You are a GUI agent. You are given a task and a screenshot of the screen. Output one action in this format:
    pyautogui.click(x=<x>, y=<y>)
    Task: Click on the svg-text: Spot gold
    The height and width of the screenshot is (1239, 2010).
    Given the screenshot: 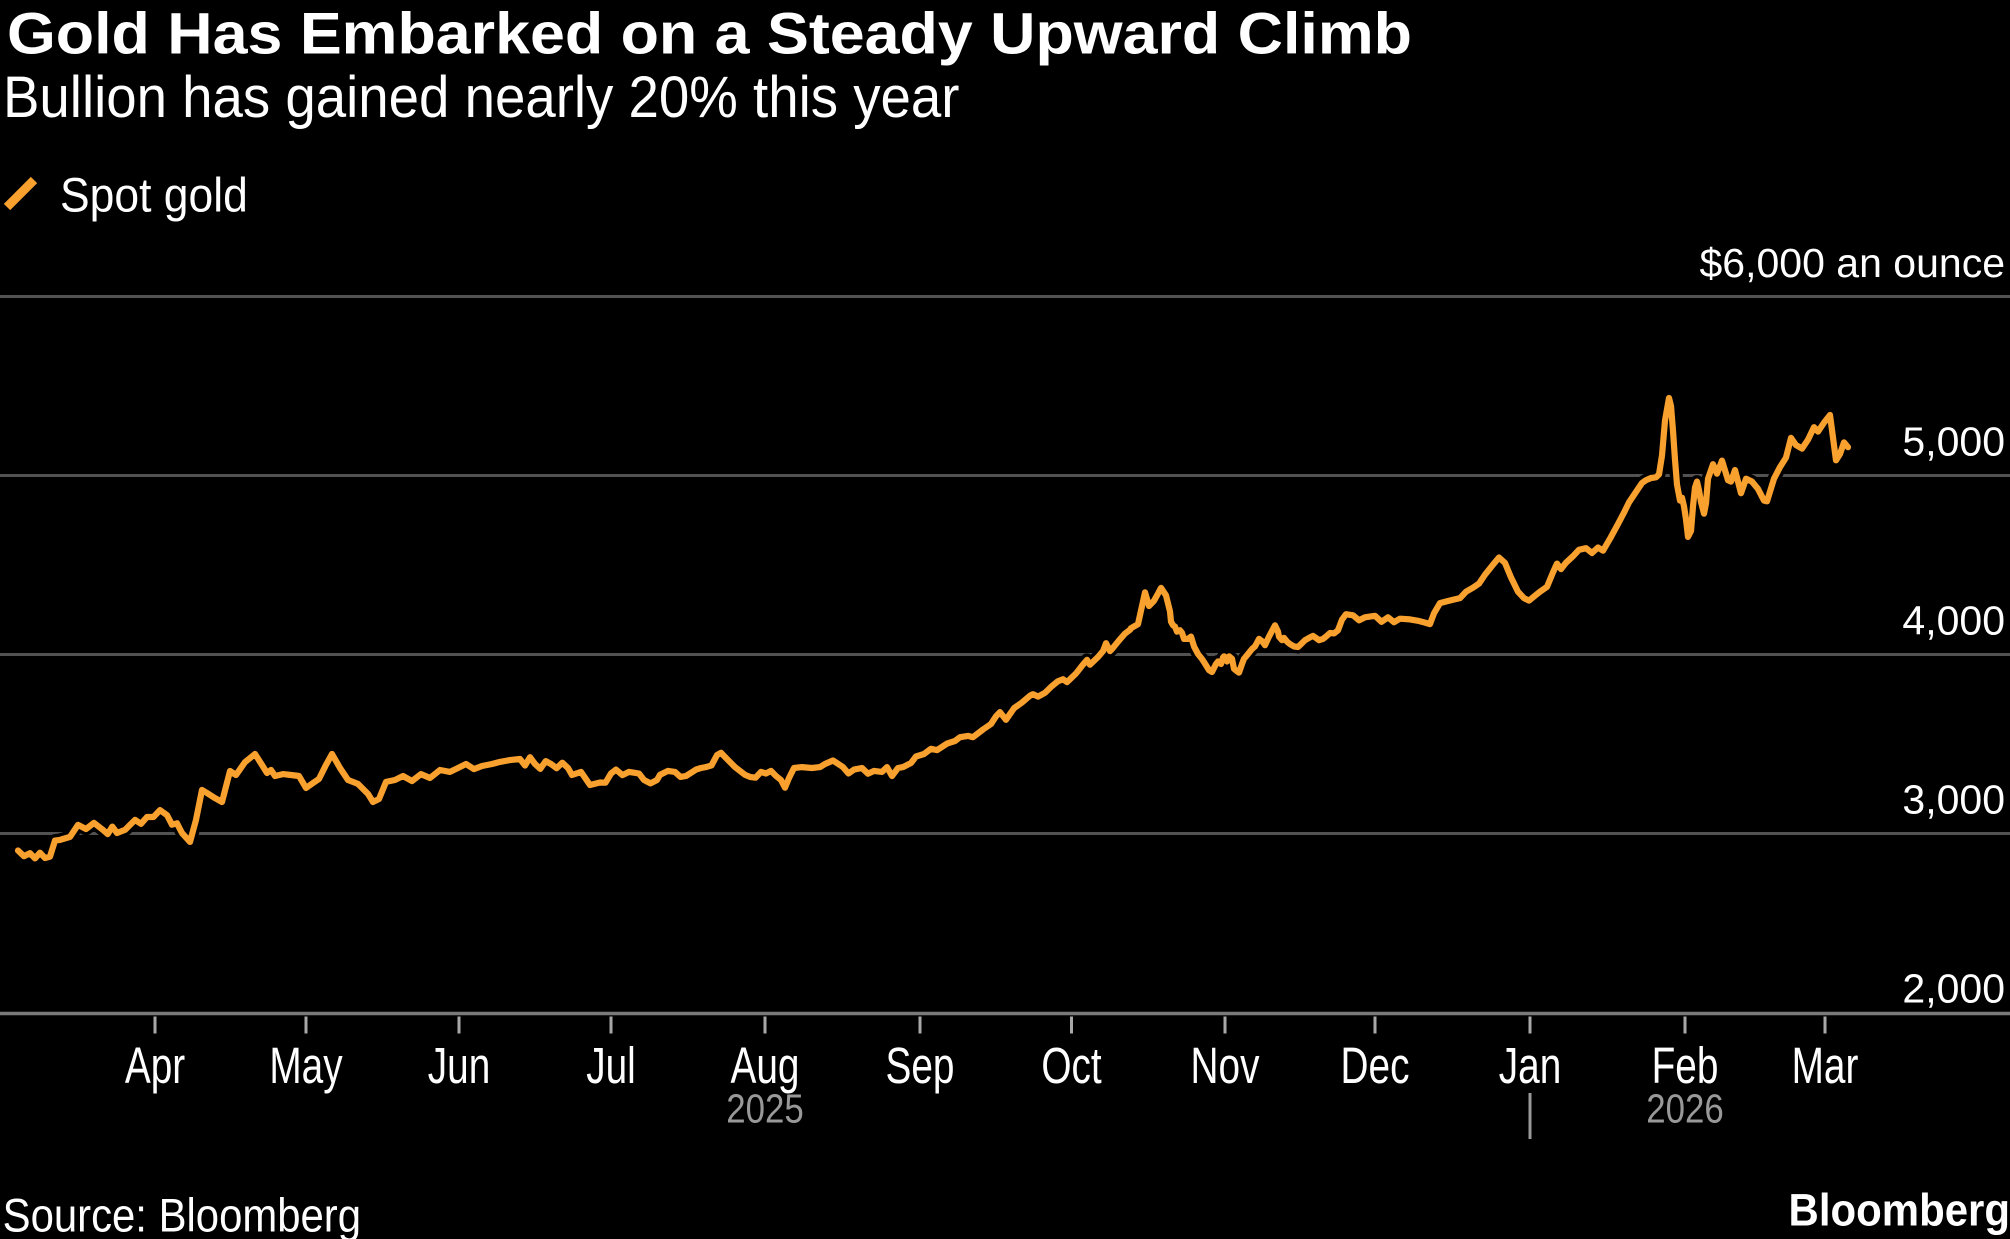 What is the action you would take?
    pyautogui.click(x=154, y=195)
    